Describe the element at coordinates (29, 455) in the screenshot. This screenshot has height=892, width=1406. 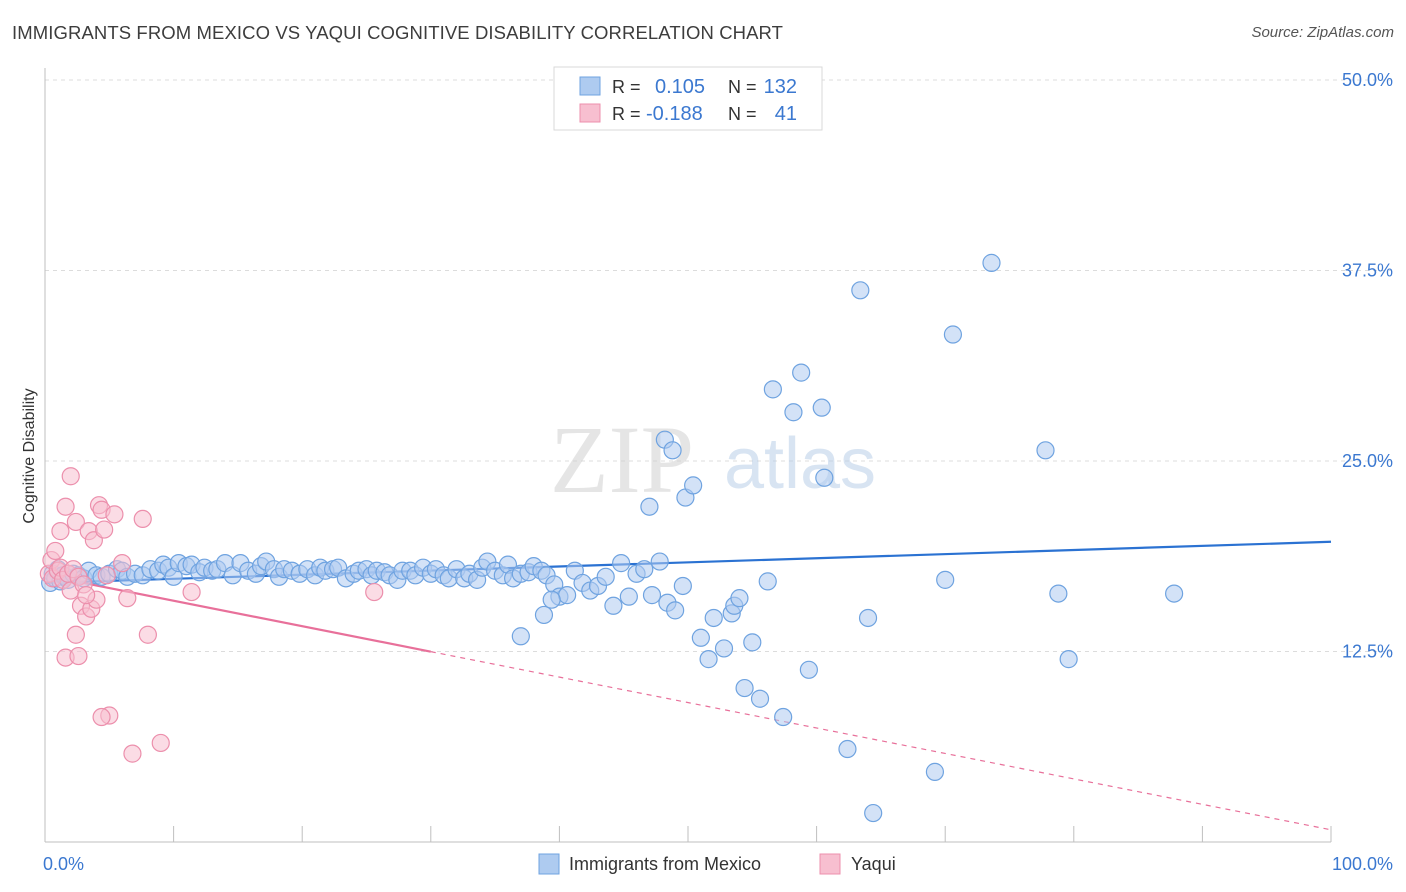
I see `y-axis-label: Cognitive Disability` at that location.